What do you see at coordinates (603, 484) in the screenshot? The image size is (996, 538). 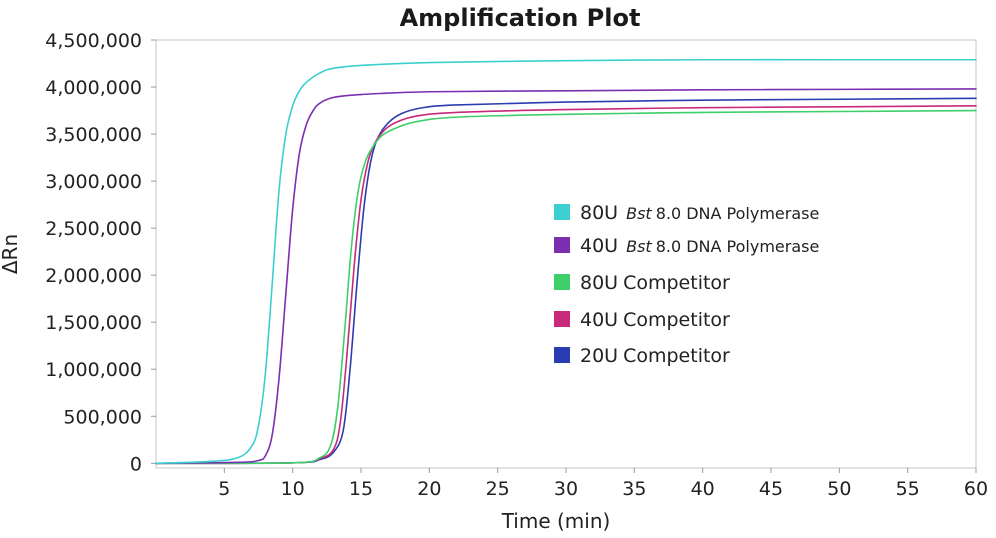 I see `x-axis-ticks: 5 10 15 20 25 30 35 40 45 50 55 60` at bounding box center [603, 484].